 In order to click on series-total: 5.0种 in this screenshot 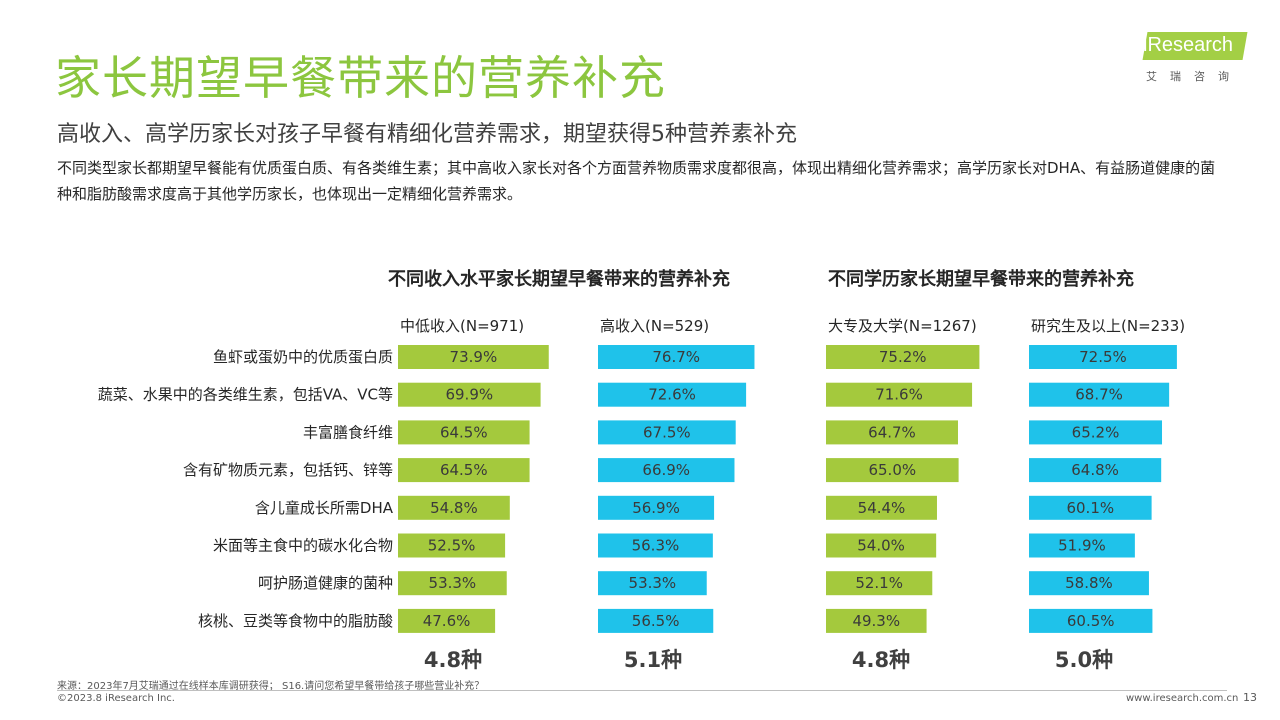, I will do `click(1084, 660)`.